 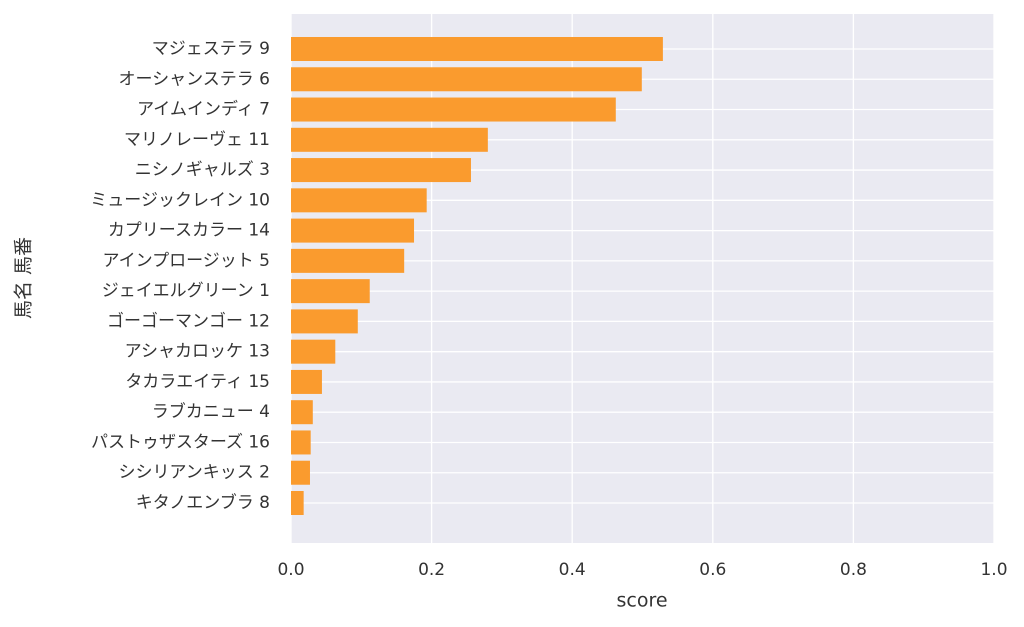 I want to click on y-tick-label: タカラエイティ 15, so click(x=197, y=382).